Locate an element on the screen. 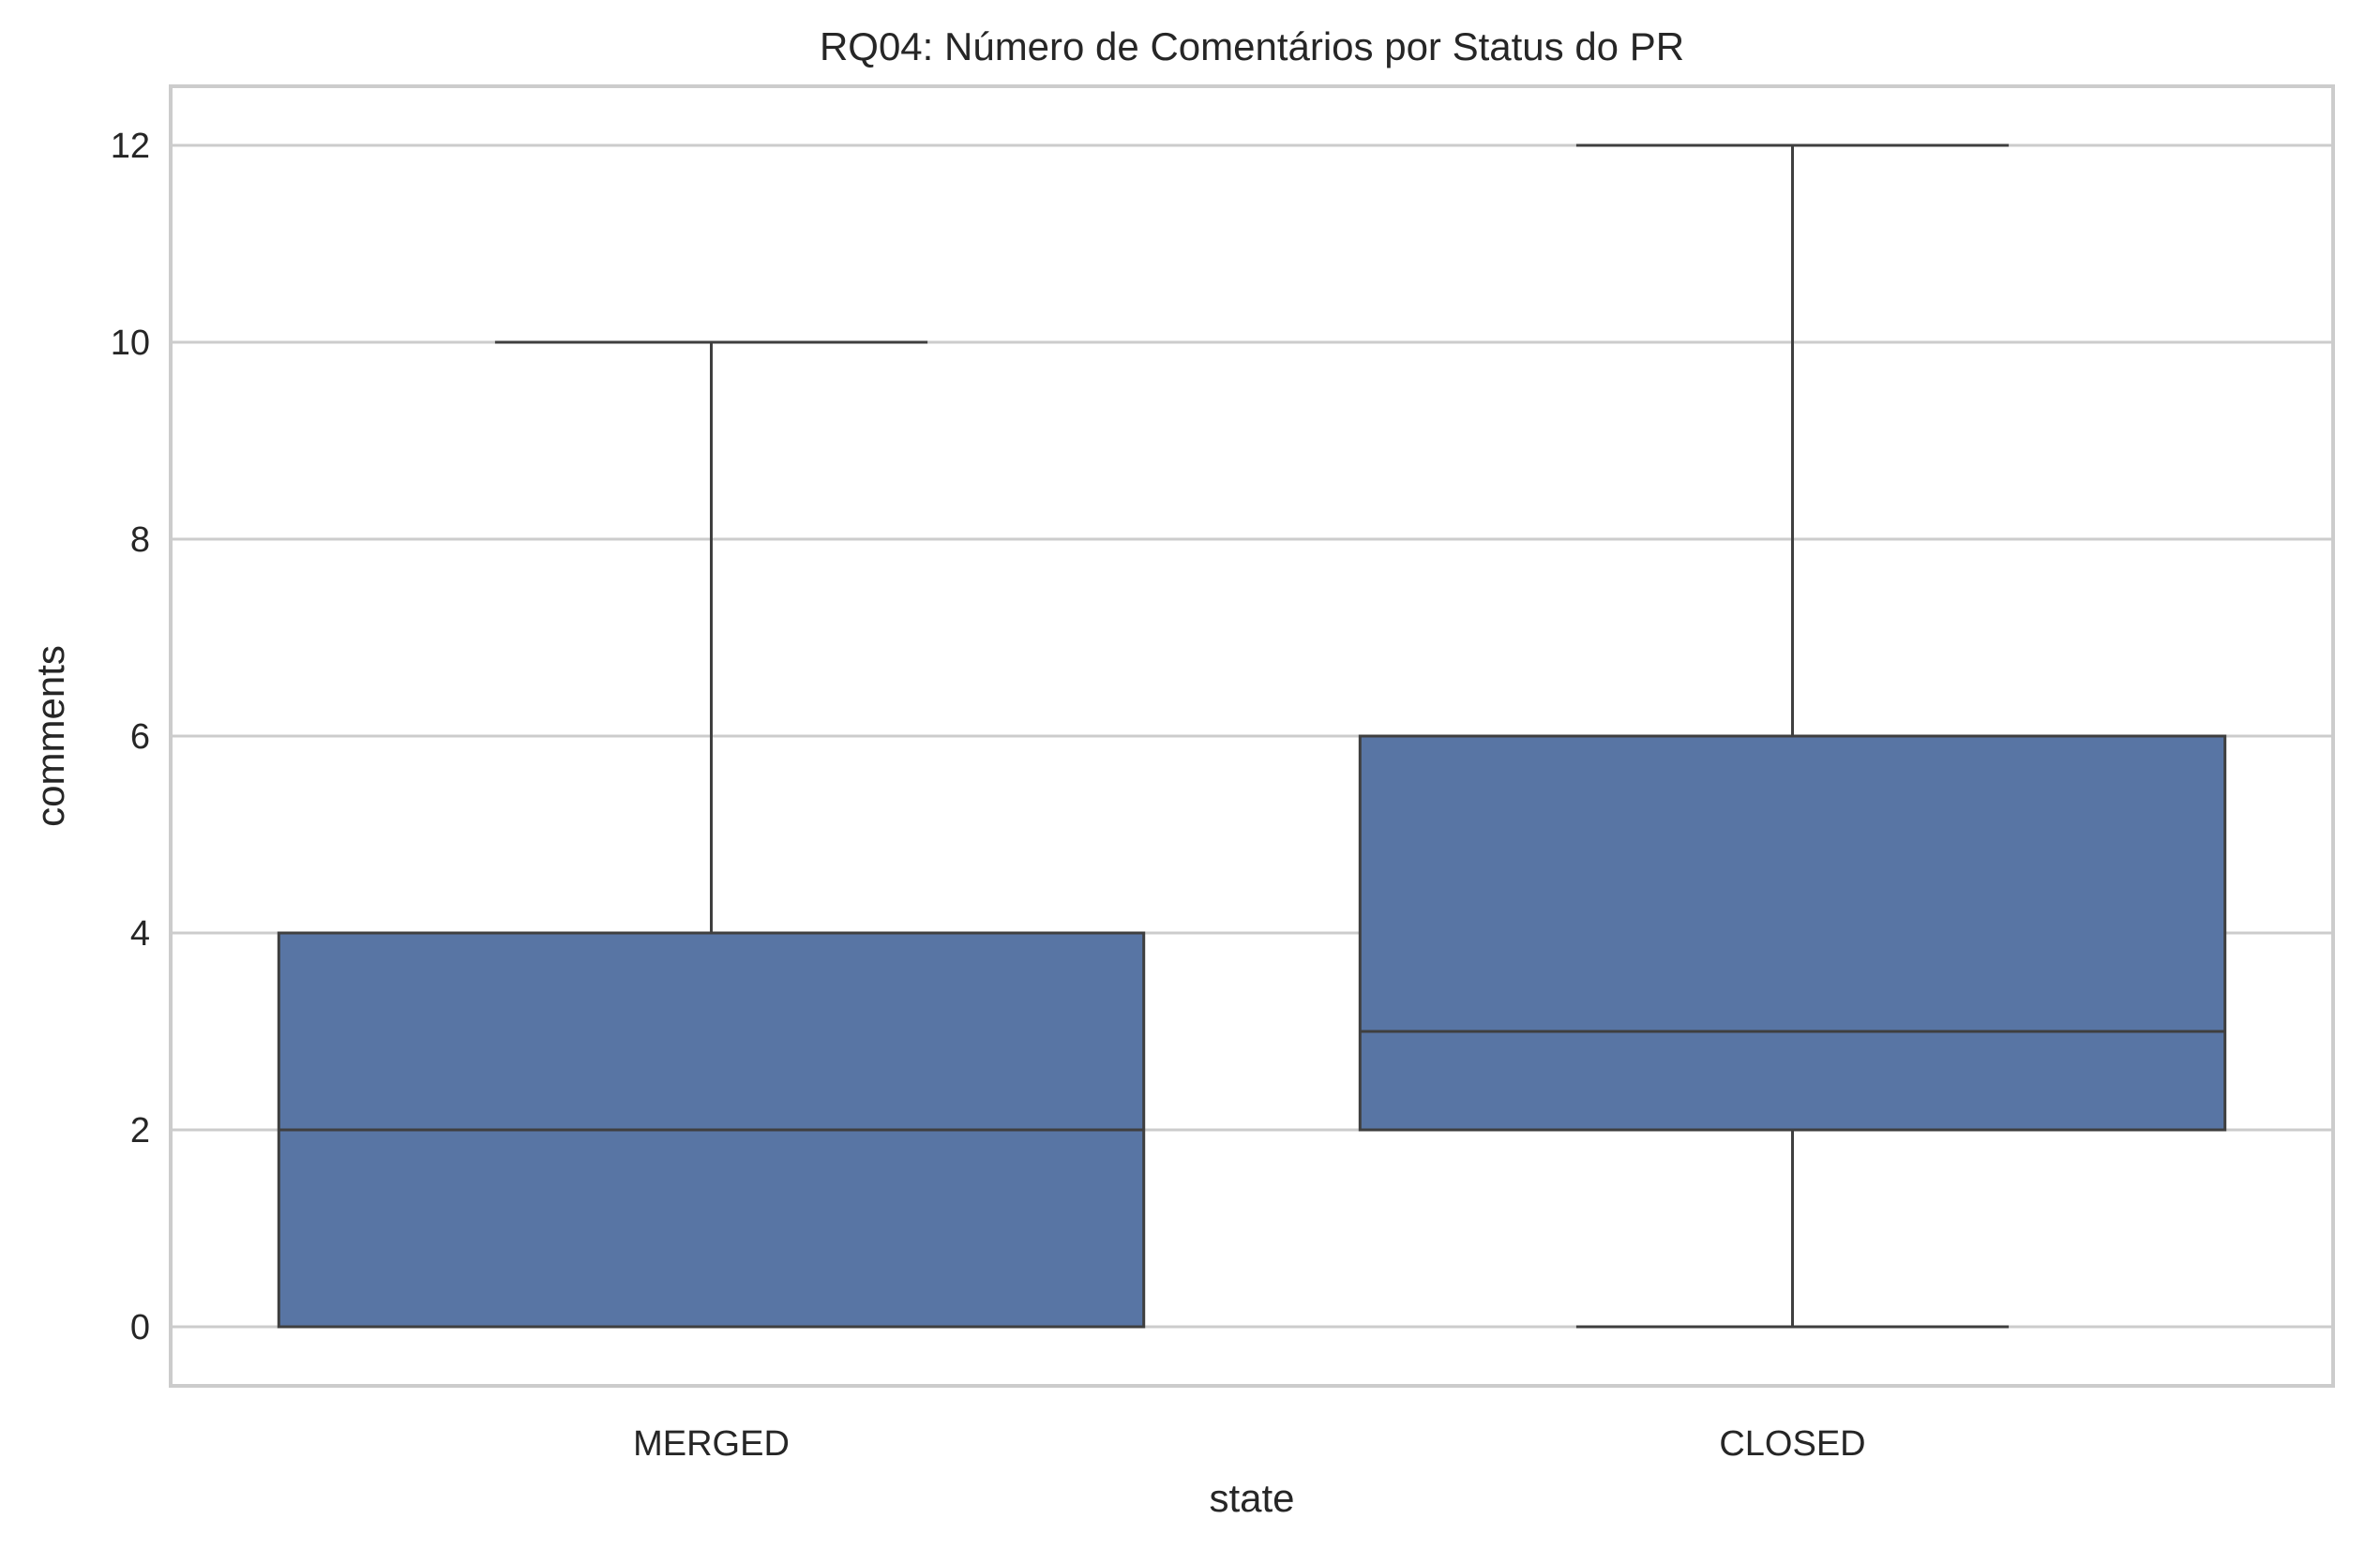 This screenshot has width=2380, height=1549. x-tick-label: MERGED is located at coordinates (711, 1444).